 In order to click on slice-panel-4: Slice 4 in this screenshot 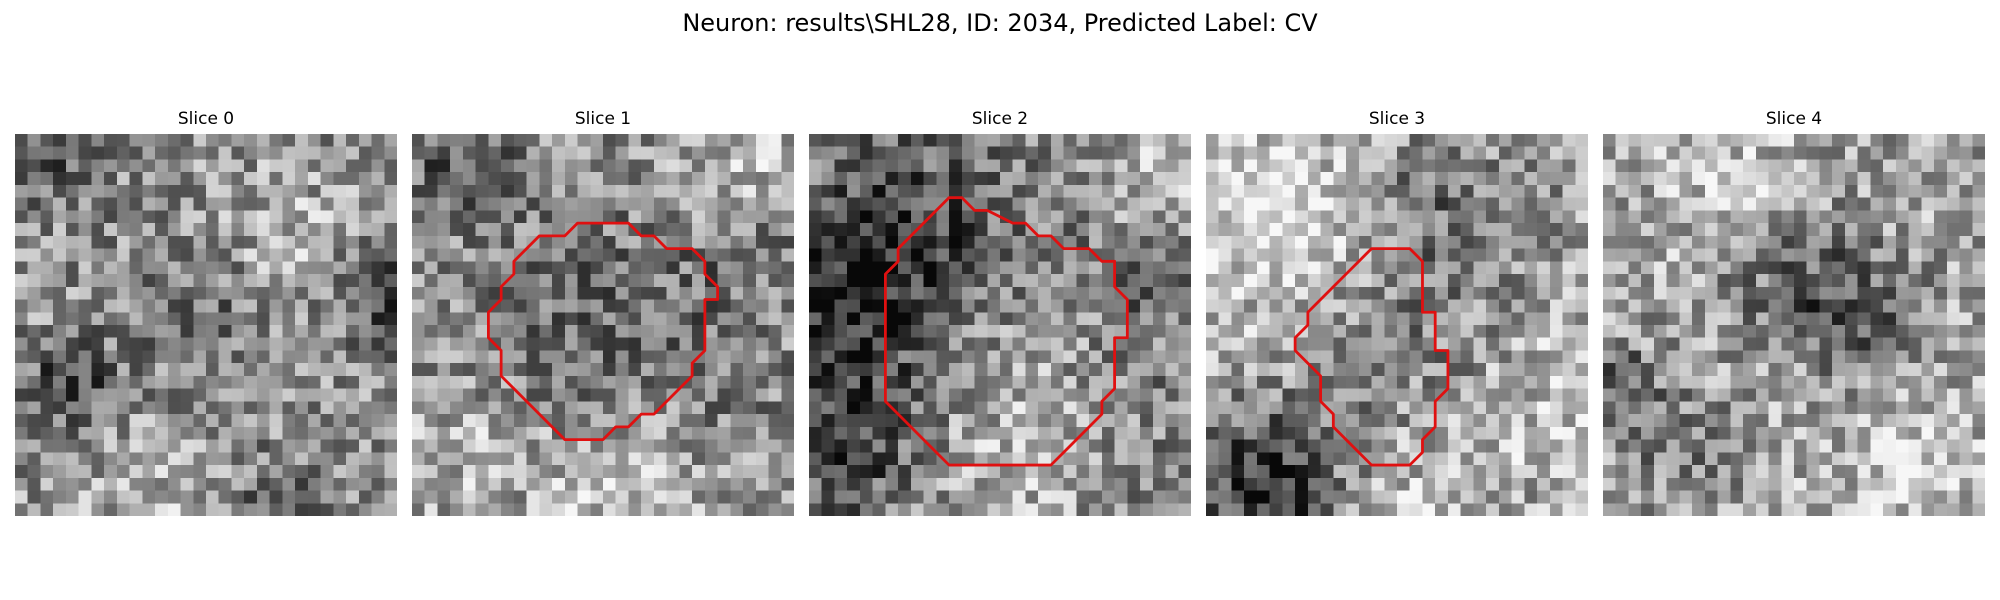, I will do `click(1794, 313)`.